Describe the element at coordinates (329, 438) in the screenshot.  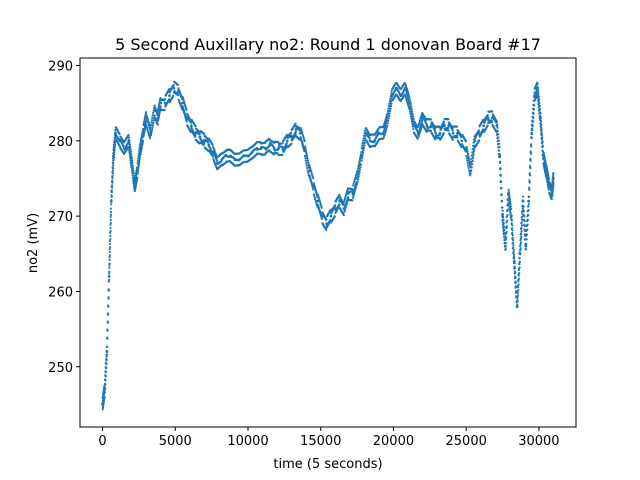
I see `x-axis: 0 5000 10000 15000 20000 25000 30000` at that location.